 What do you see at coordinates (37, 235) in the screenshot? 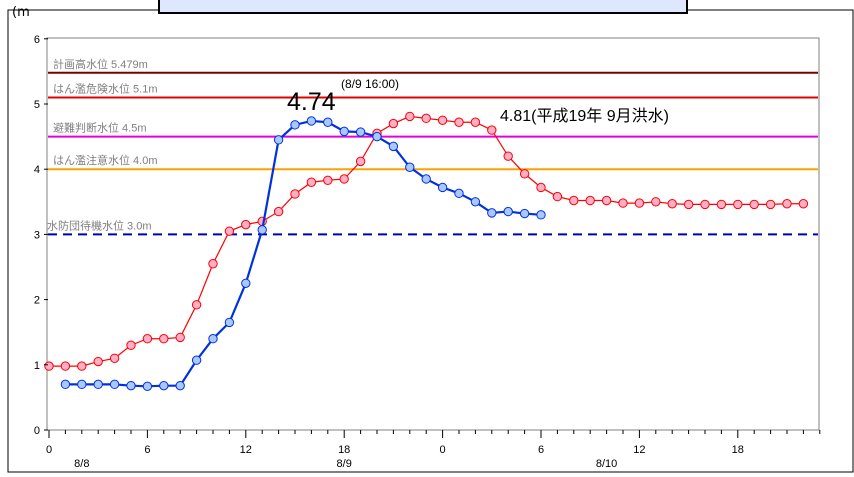
I see `y-tick-label: 3` at bounding box center [37, 235].